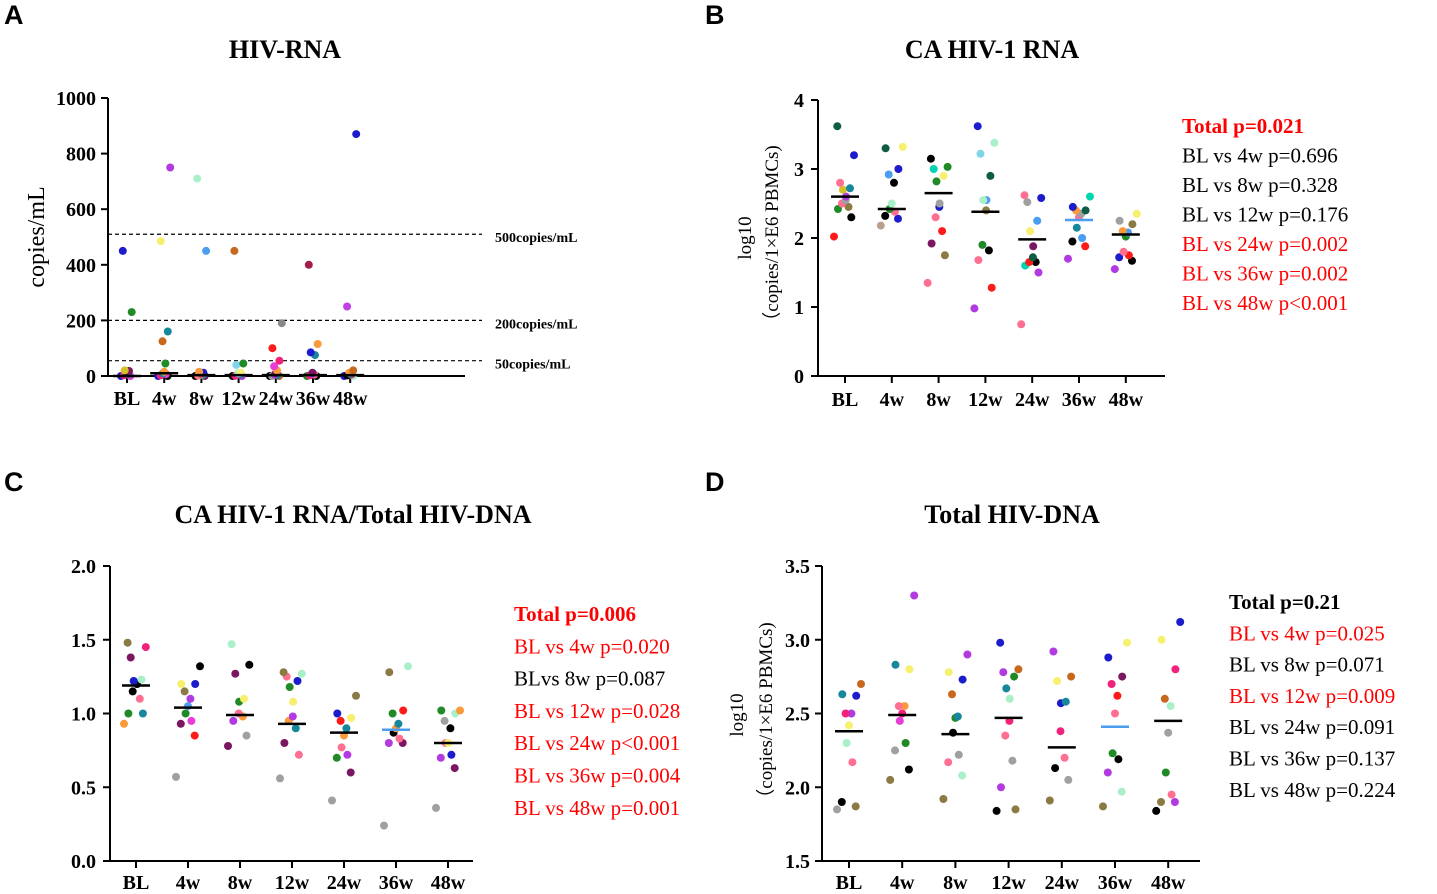 The image size is (1437, 894). I want to click on panel-d-p-value: BL vs 8w p=0.071, so click(1307, 665).